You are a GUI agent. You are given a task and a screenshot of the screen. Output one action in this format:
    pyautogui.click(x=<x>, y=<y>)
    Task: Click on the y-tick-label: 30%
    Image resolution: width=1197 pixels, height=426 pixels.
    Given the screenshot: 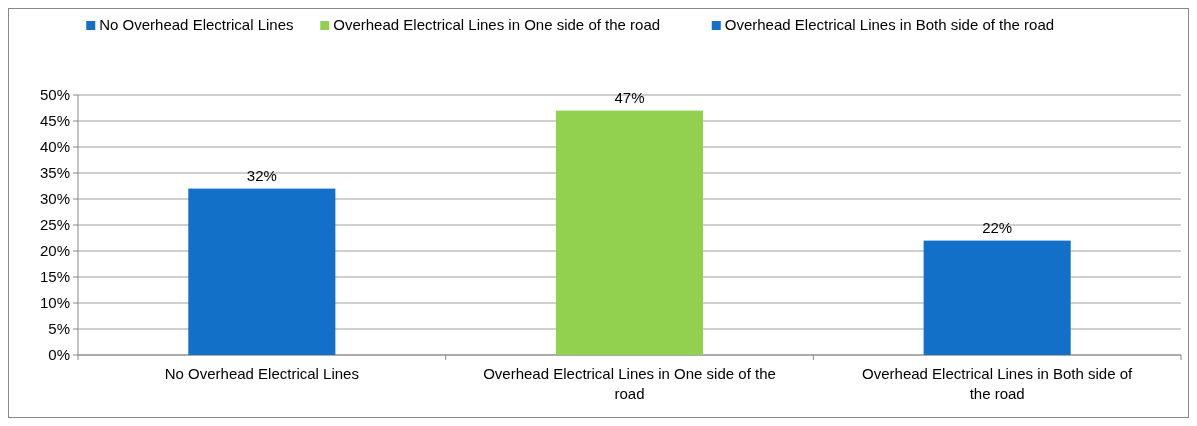 What is the action you would take?
    pyautogui.click(x=54, y=199)
    